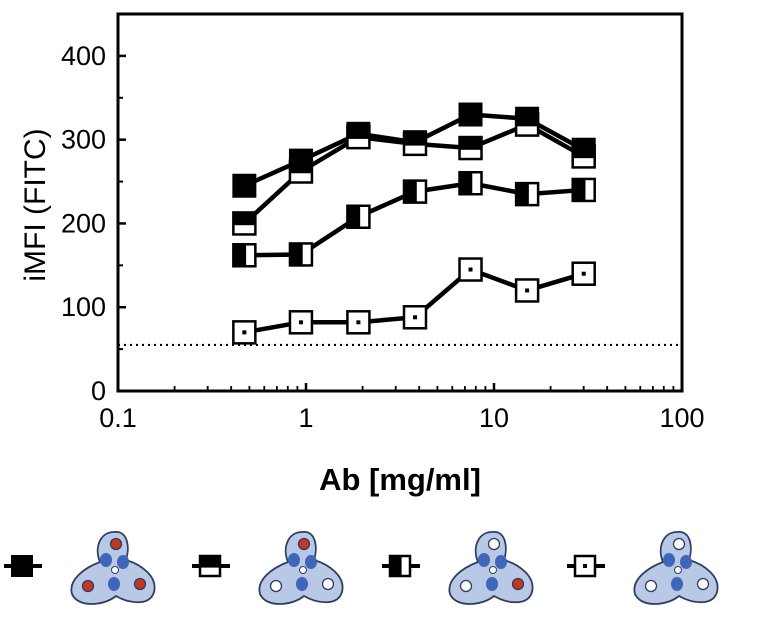 The image size is (760, 638). I want to click on x-tick-label: 1, so click(305, 418).